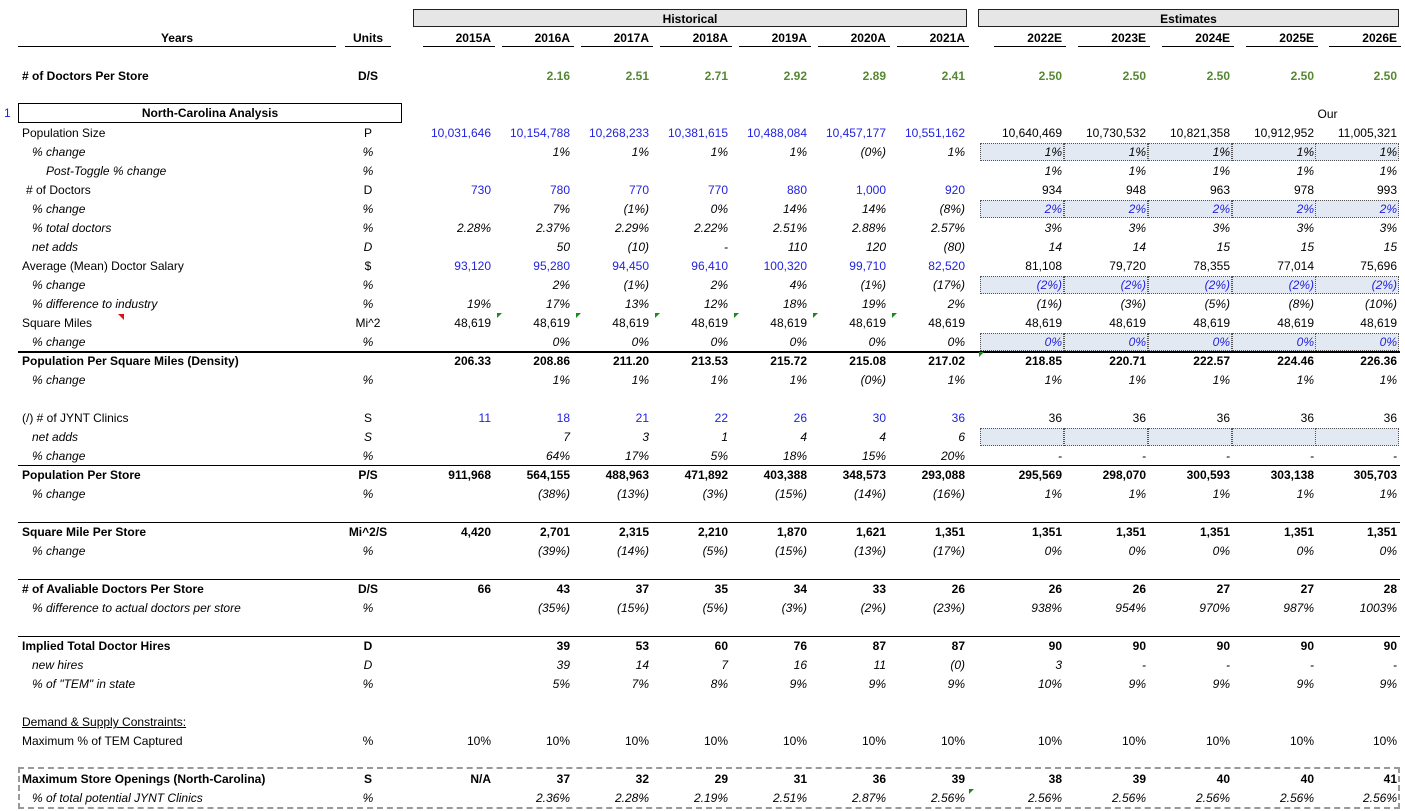 The width and height of the screenshot is (1405, 811). Describe the element at coordinates (630, 266) in the screenshot. I see `row-value: 94,450` at that location.